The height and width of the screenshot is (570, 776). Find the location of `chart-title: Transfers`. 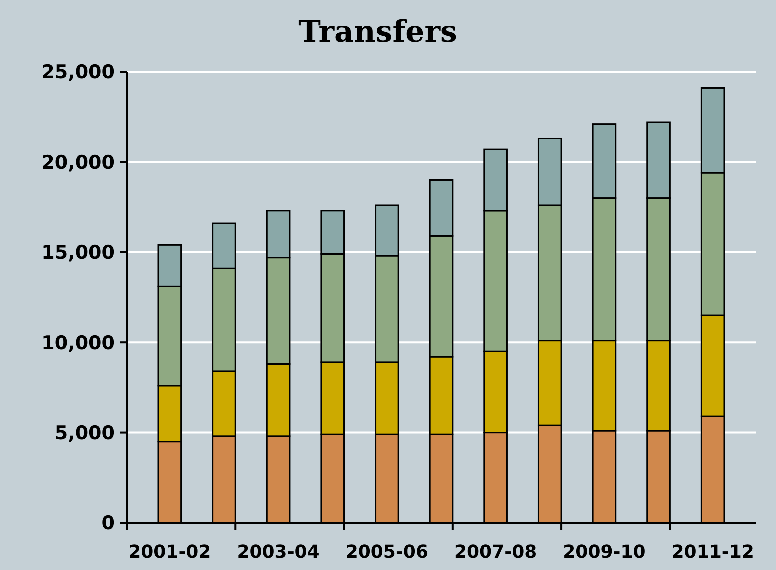

chart-title: Transfers is located at coordinates (378, 32).